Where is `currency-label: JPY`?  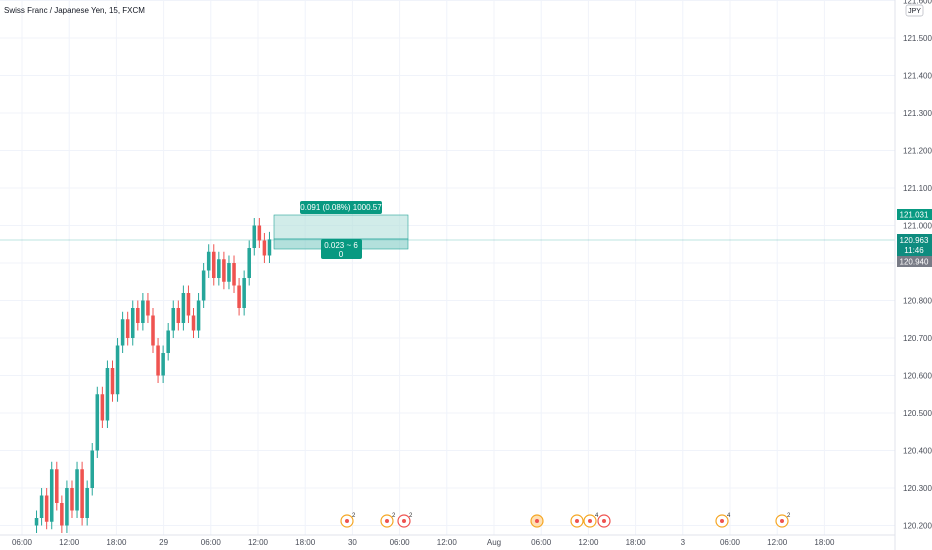
currency-label: JPY is located at coordinates (914, 11).